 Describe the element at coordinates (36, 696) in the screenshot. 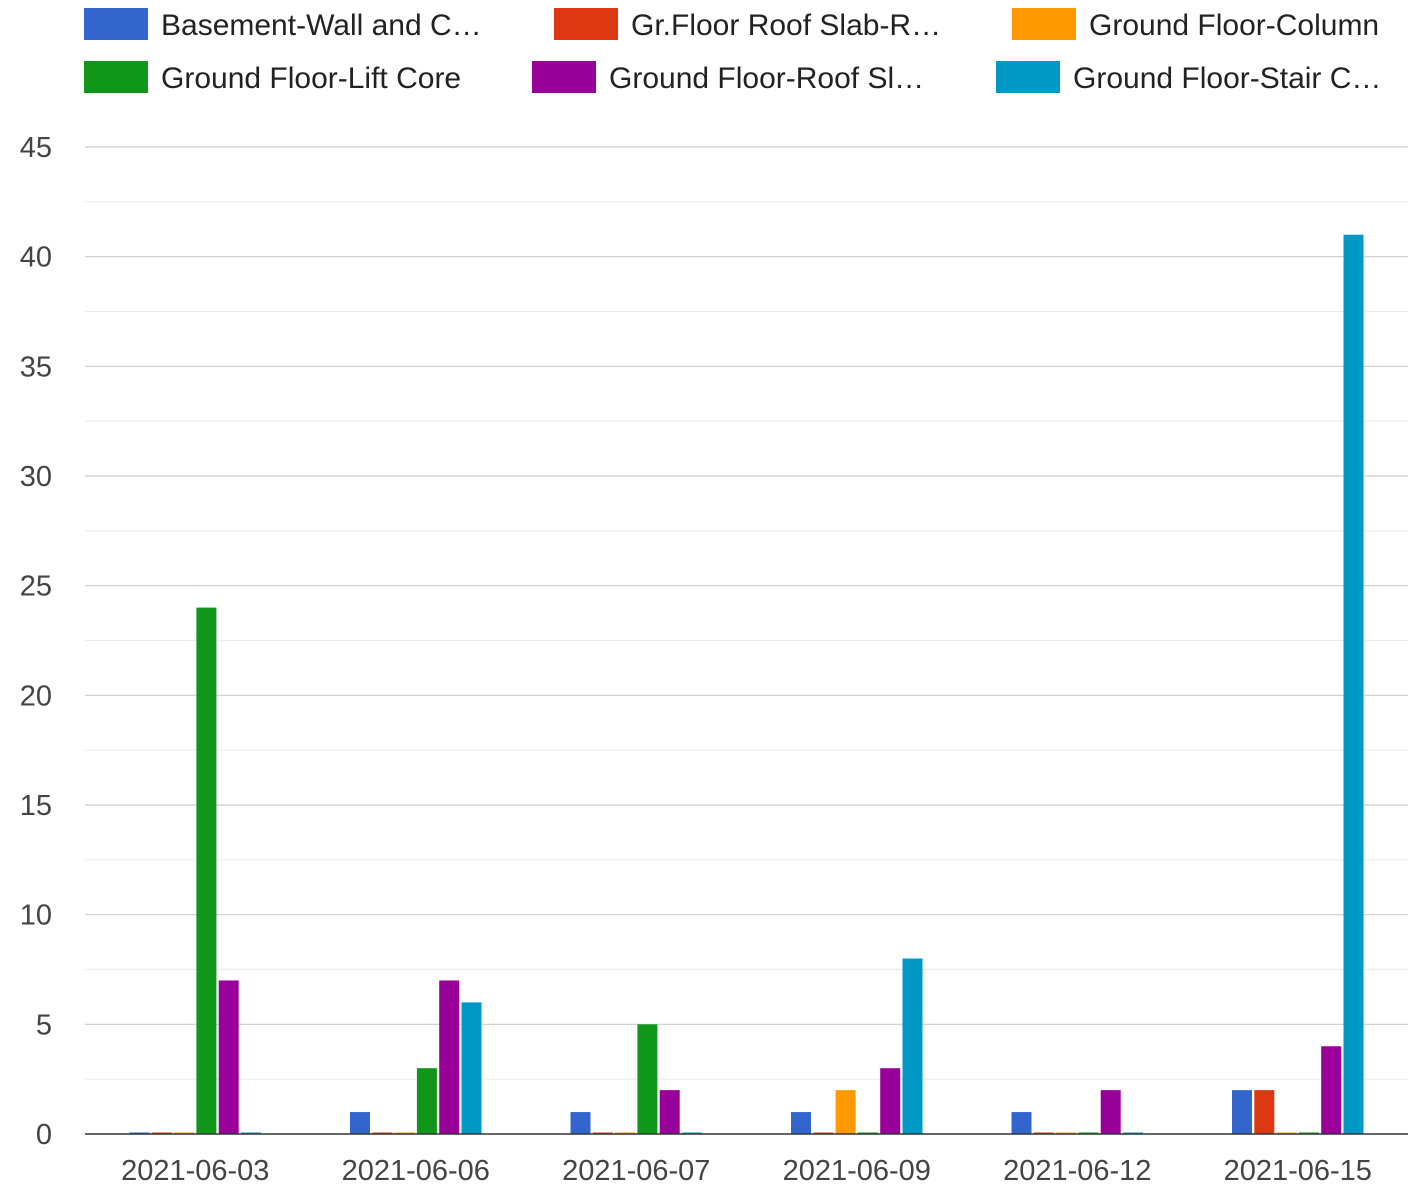

I see `y-tick-label: 20` at that location.